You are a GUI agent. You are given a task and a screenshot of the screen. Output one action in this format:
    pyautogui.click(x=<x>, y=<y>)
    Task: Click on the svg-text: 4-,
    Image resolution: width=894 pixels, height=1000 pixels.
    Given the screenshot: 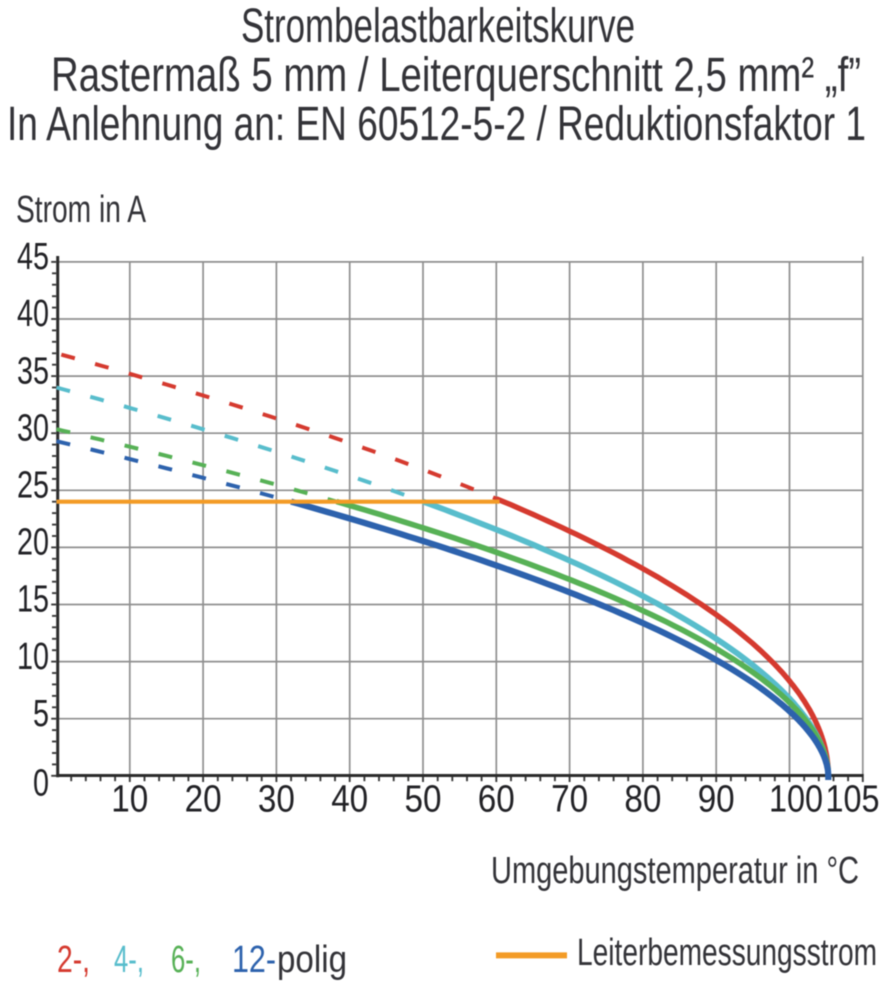 What is the action you would take?
    pyautogui.click(x=129, y=960)
    